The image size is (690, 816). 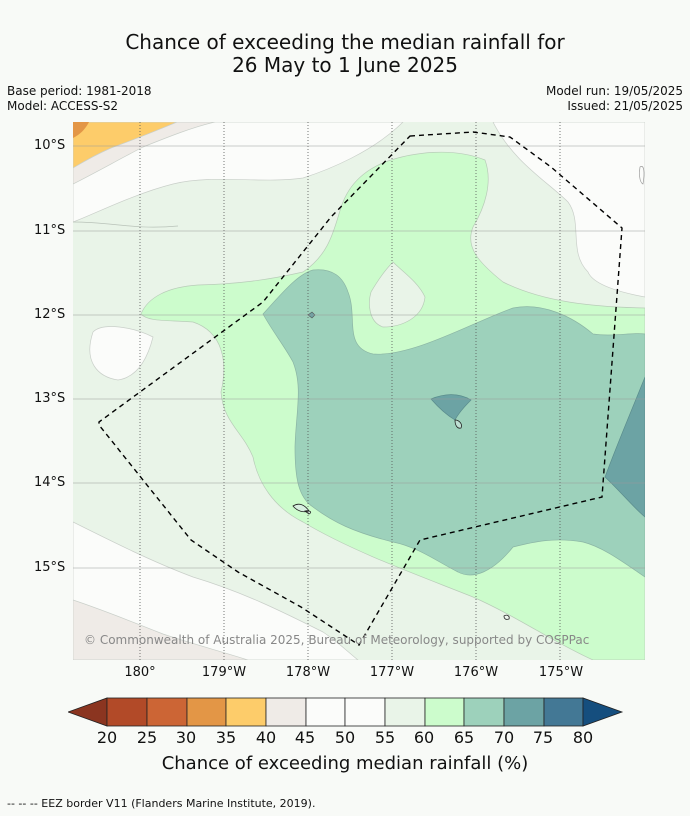 What do you see at coordinates (266, 737) in the screenshot?
I see `colorbar-tick-40: 40` at bounding box center [266, 737].